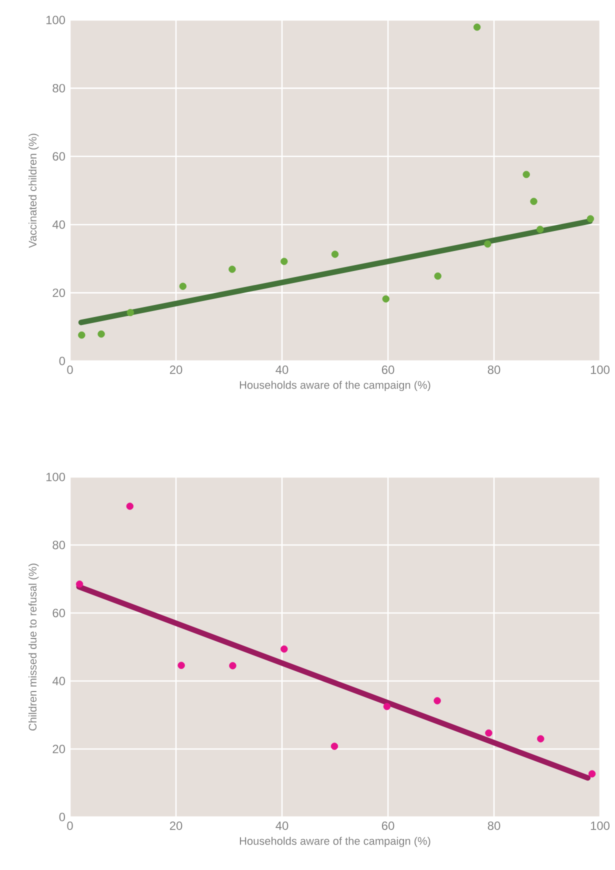  Describe the element at coordinates (33, 647) in the screenshot. I see `y-axis-title: Children missed due to refusal (%)` at that location.